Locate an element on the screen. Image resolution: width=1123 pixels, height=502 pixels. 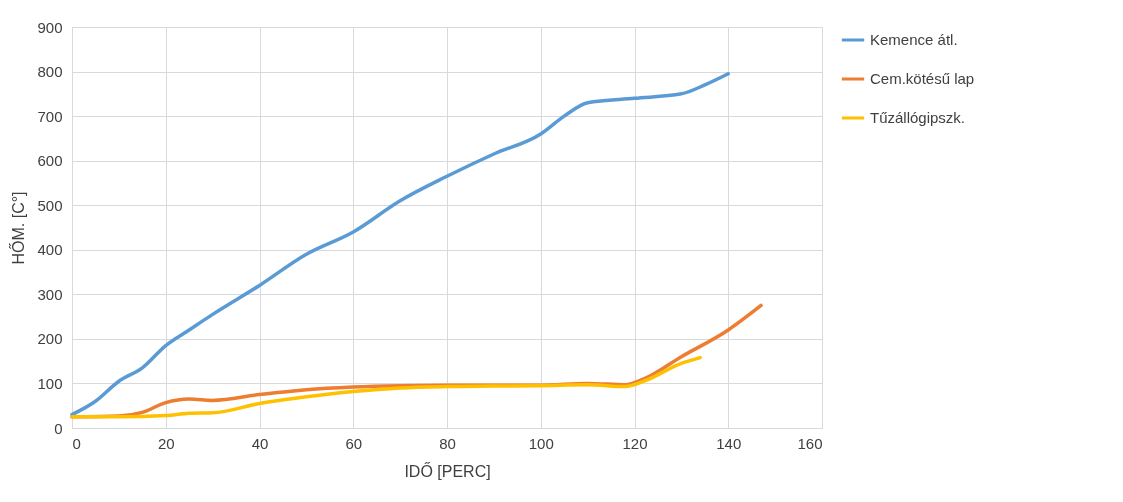
y-tick-label: 700 is located at coordinates (50, 116).